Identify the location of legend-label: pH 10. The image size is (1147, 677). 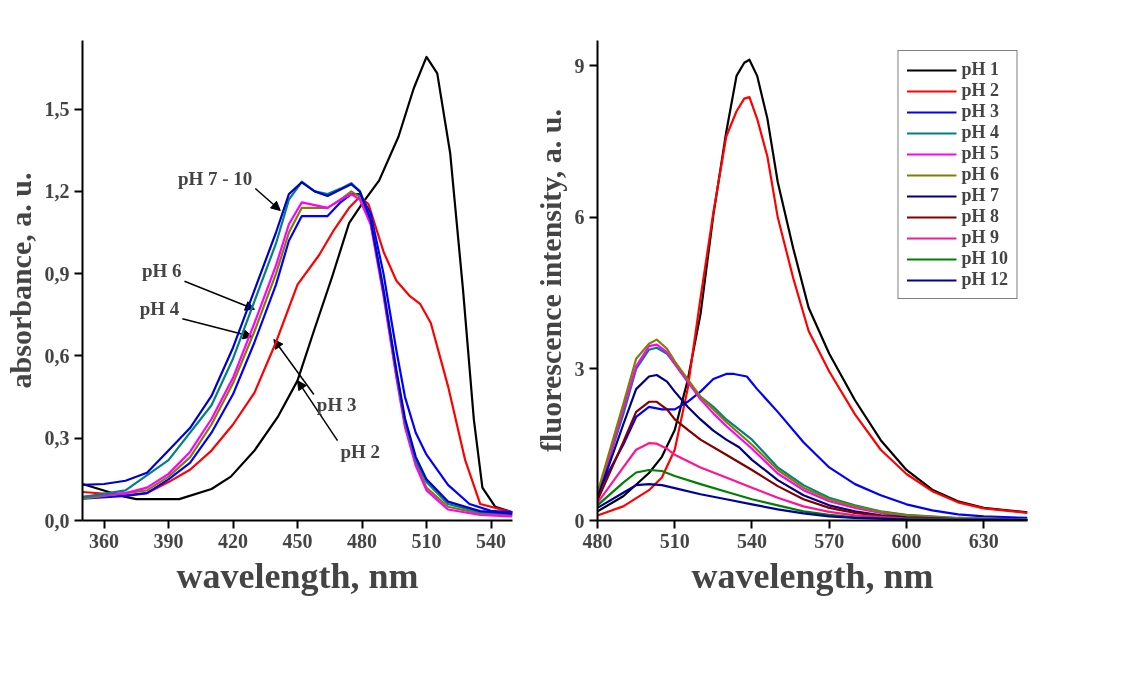
(984, 258).